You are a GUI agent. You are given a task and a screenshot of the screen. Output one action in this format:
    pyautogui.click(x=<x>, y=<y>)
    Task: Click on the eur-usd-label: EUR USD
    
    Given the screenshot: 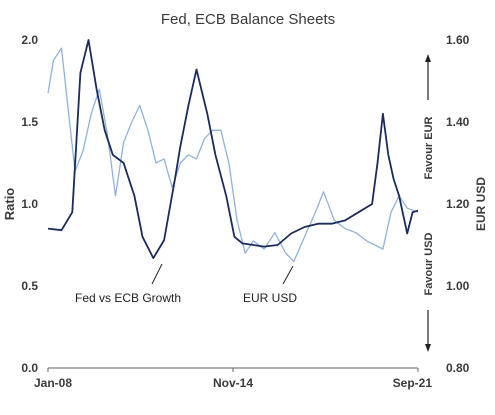 What is the action you would take?
    pyautogui.click(x=270, y=298)
    